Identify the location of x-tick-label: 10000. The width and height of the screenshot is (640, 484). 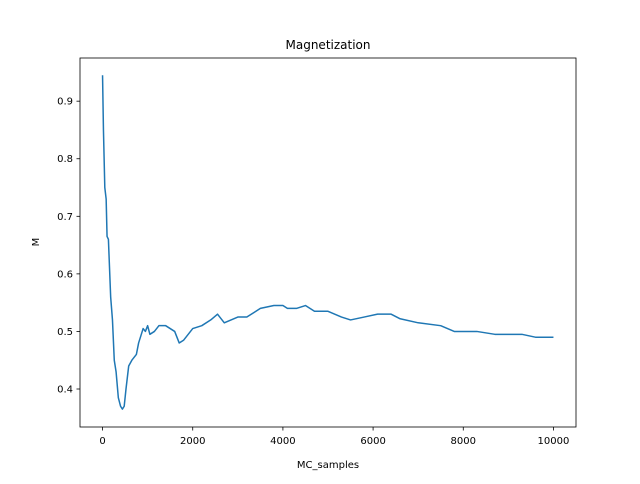
(554, 441).